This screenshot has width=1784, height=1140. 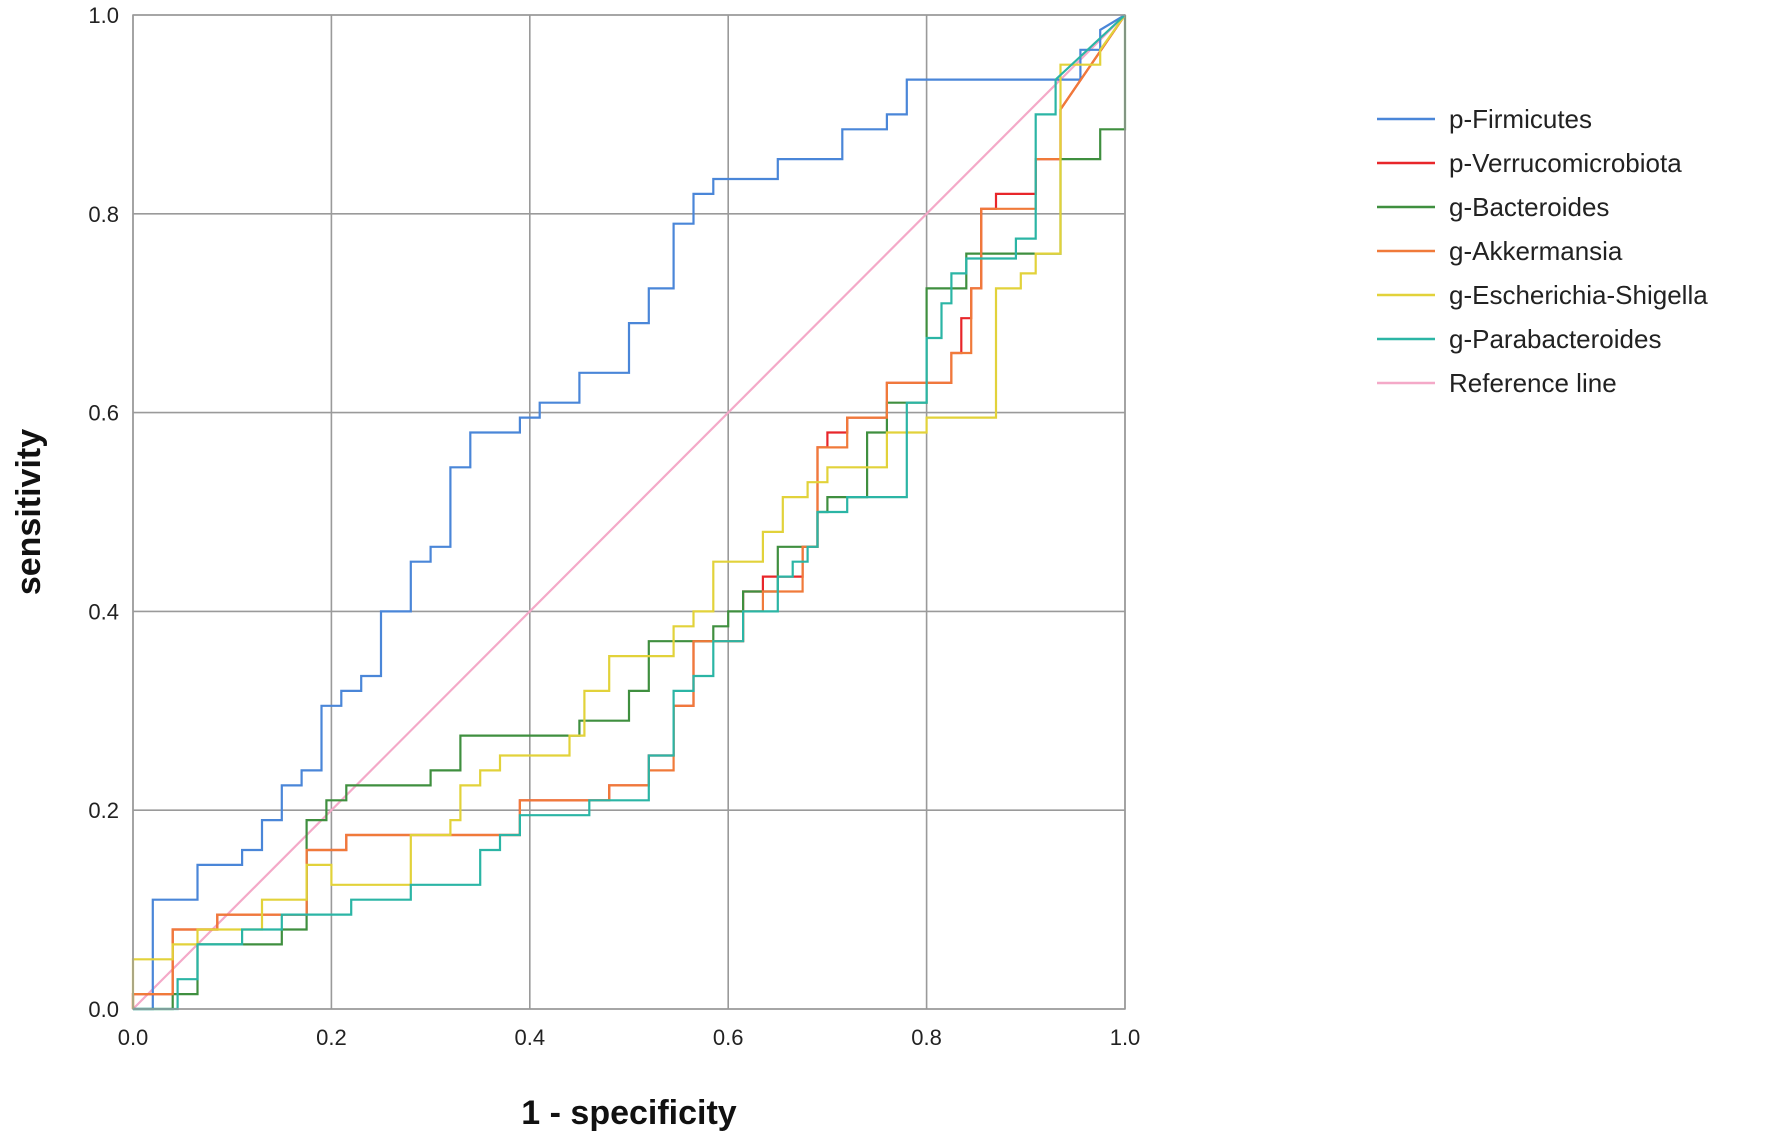 What do you see at coordinates (1529, 207) in the screenshot?
I see `legend-label-2: g-Bacteroides` at bounding box center [1529, 207].